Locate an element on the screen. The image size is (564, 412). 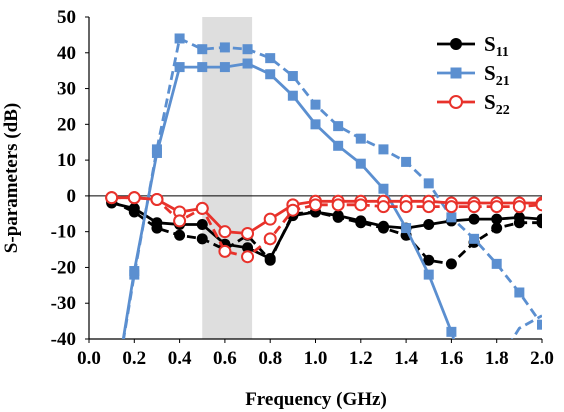
x-tick-label: 0.4 is located at coordinates (180, 358).